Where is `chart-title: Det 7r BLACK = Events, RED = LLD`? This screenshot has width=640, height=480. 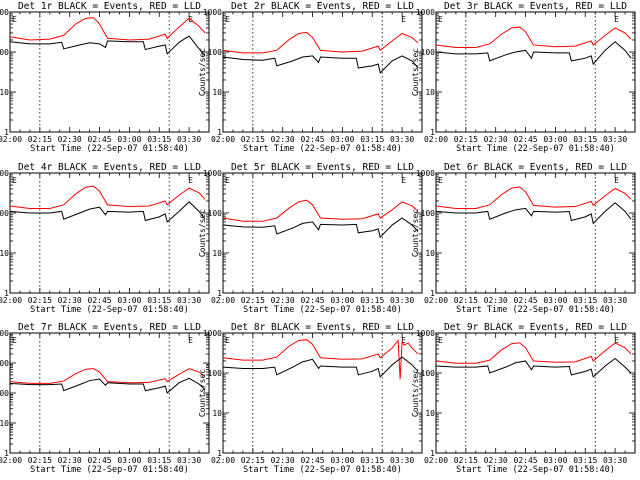
chart-title: Det 7r BLACK = Events, RED = LLD is located at coordinates (109, 327).